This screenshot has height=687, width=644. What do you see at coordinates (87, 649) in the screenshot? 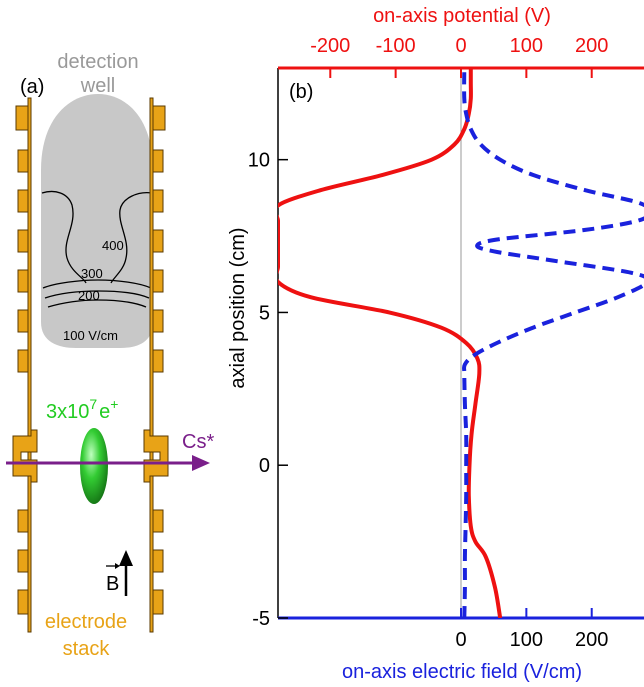
I see `electrode-stack-label-line2: stack` at bounding box center [87, 649].